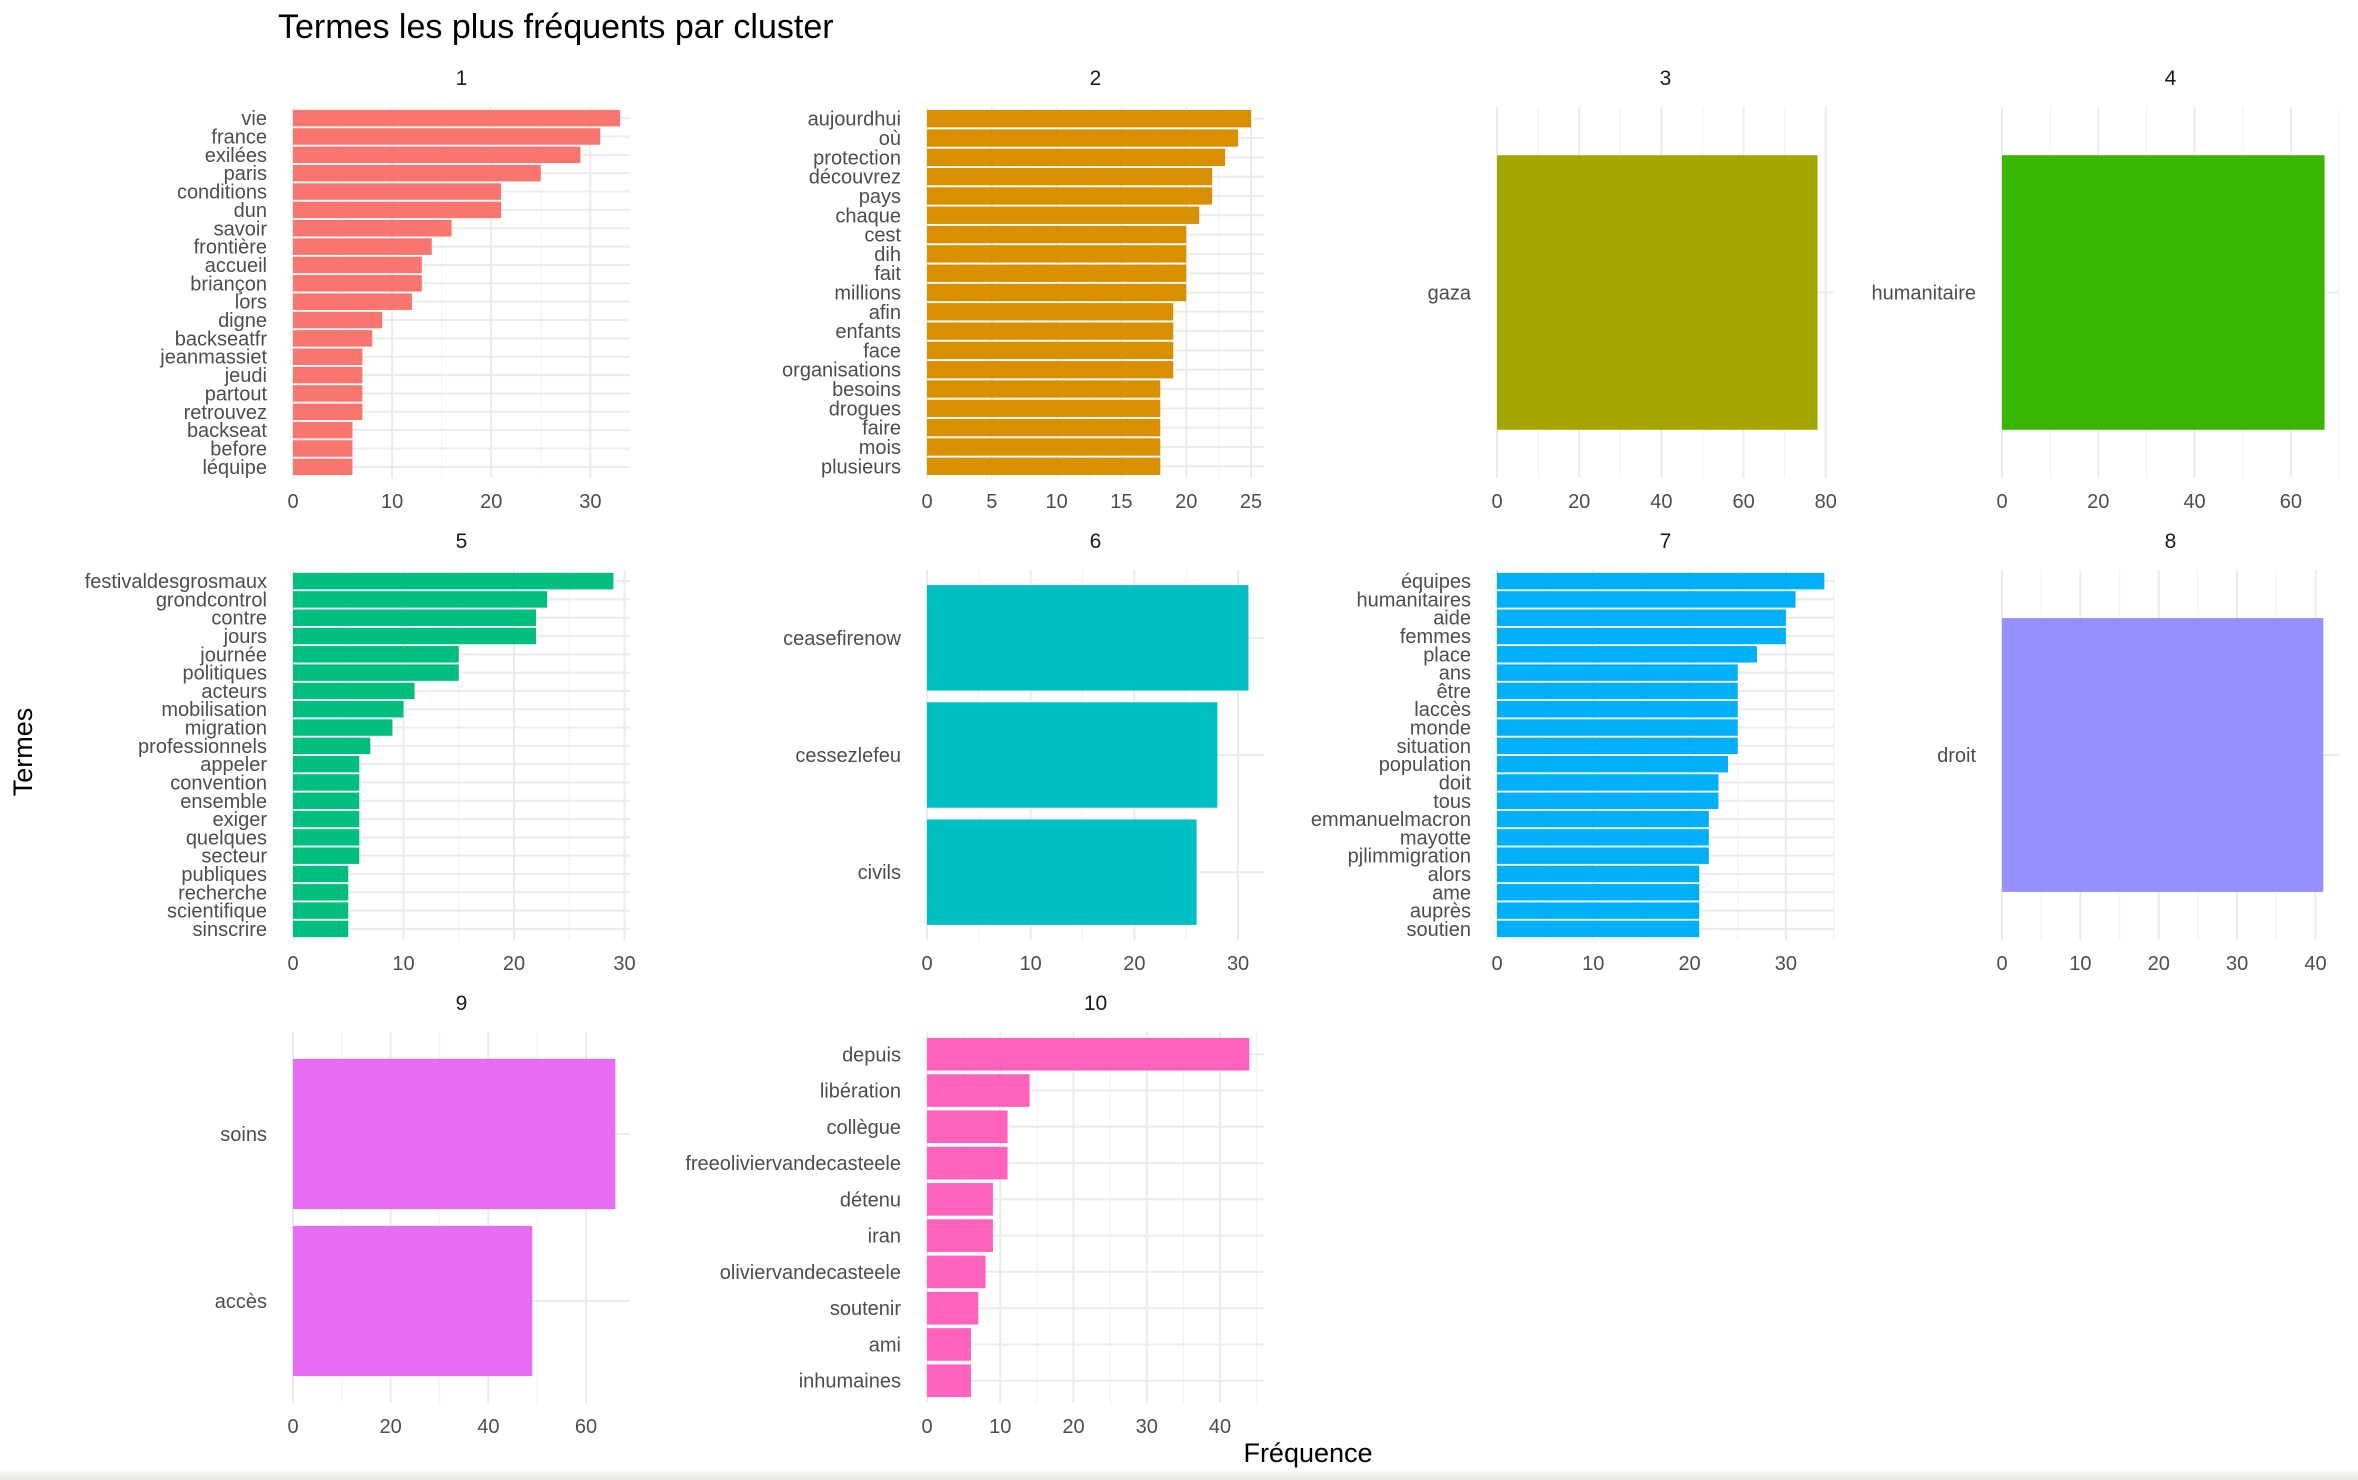 The width and height of the screenshot is (2358, 1480). Describe the element at coordinates (1923, 294) in the screenshot. I see `category-label: humanitaire` at that location.